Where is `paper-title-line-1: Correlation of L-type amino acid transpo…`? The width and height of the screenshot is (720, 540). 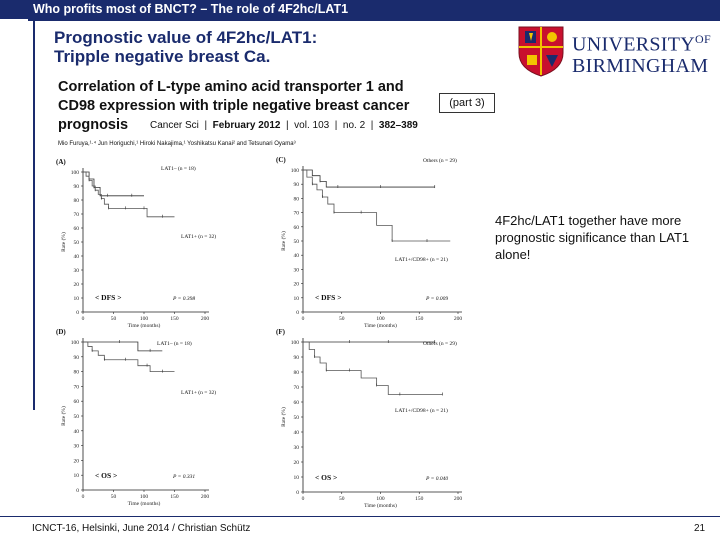 paper-title-line-1: Correlation of L-type amino acid transpo… is located at coordinates (231, 87).